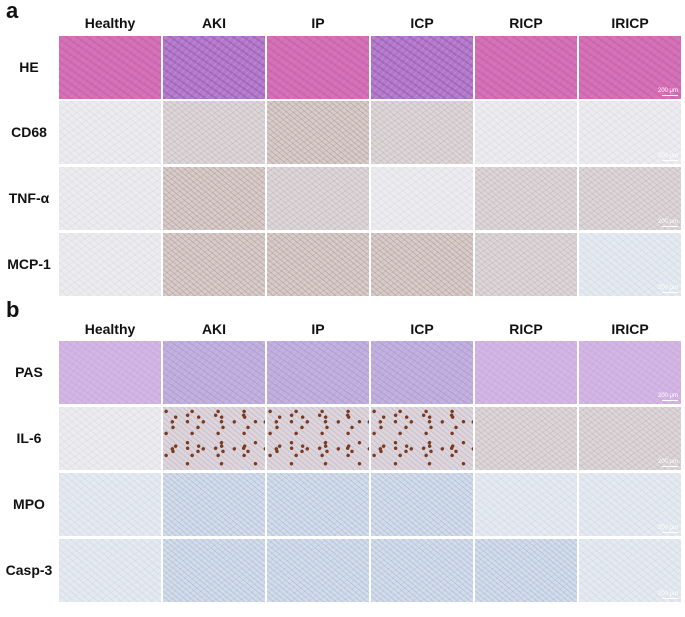 The image size is (685, 617). What do you see at coordinates (29, 438) in the screenshot?
I see `row-label: IL-6` at bounding box center [29, 438].